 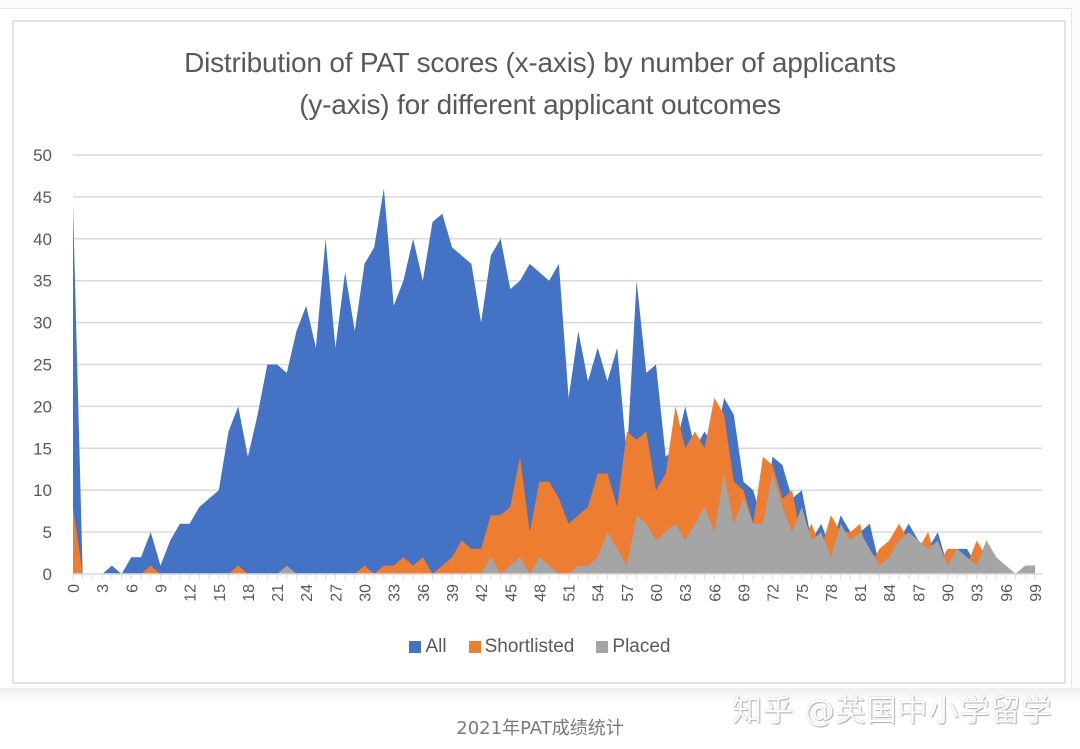 I want to click on y-tick-label: 20, so click(x=42, y=406).